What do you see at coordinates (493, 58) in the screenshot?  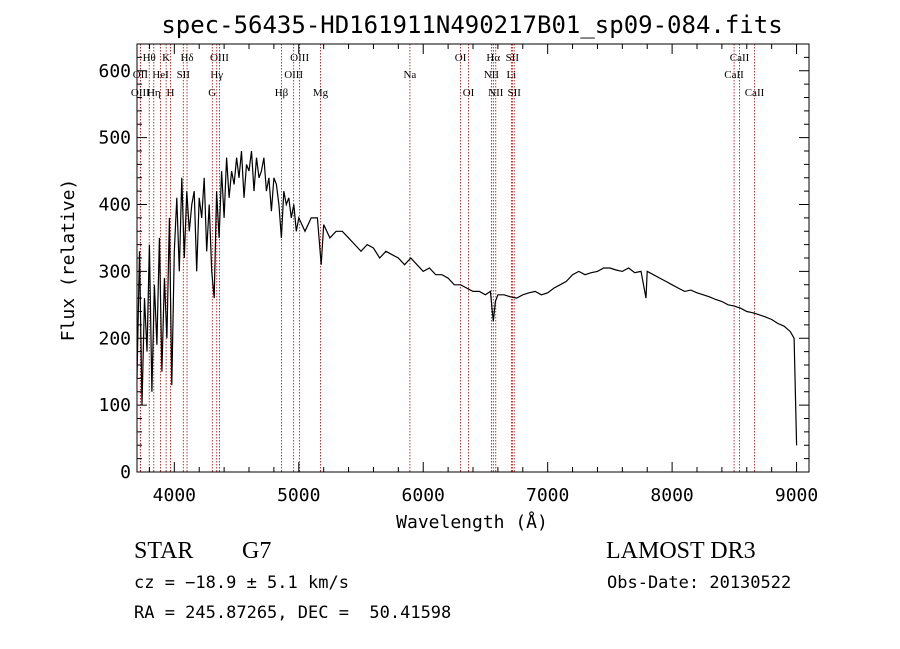 I see `marker-label: Hα` at bounding box center [493, 58].